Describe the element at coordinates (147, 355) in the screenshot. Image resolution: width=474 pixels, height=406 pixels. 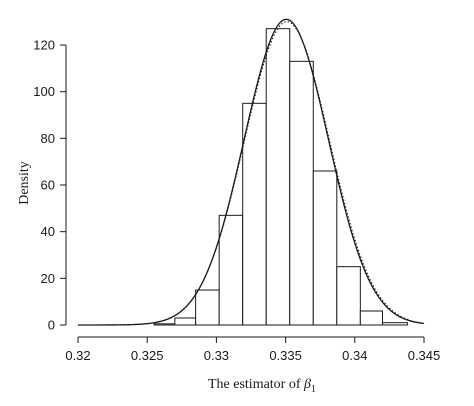
I see `x-tick-label-0.325: 0.325` at that location.